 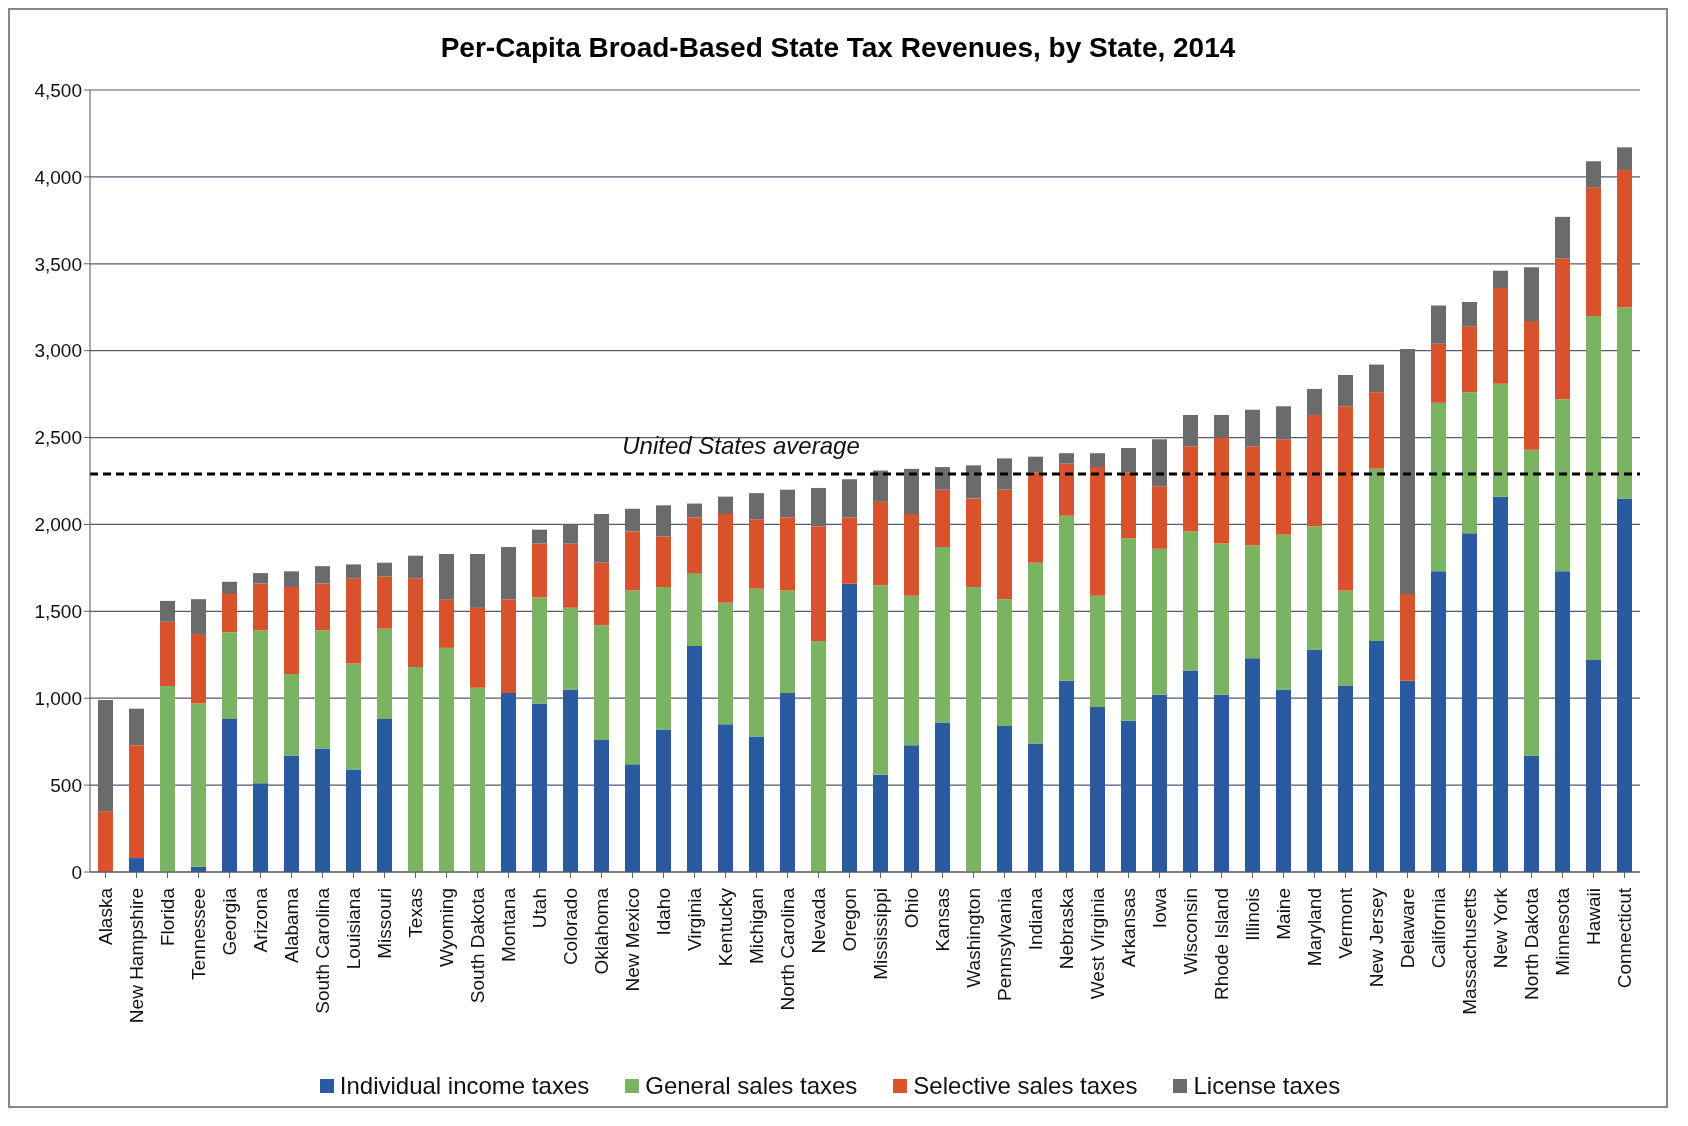 I want to click on x-tick-label: Utah, so click(x=539, y=908).